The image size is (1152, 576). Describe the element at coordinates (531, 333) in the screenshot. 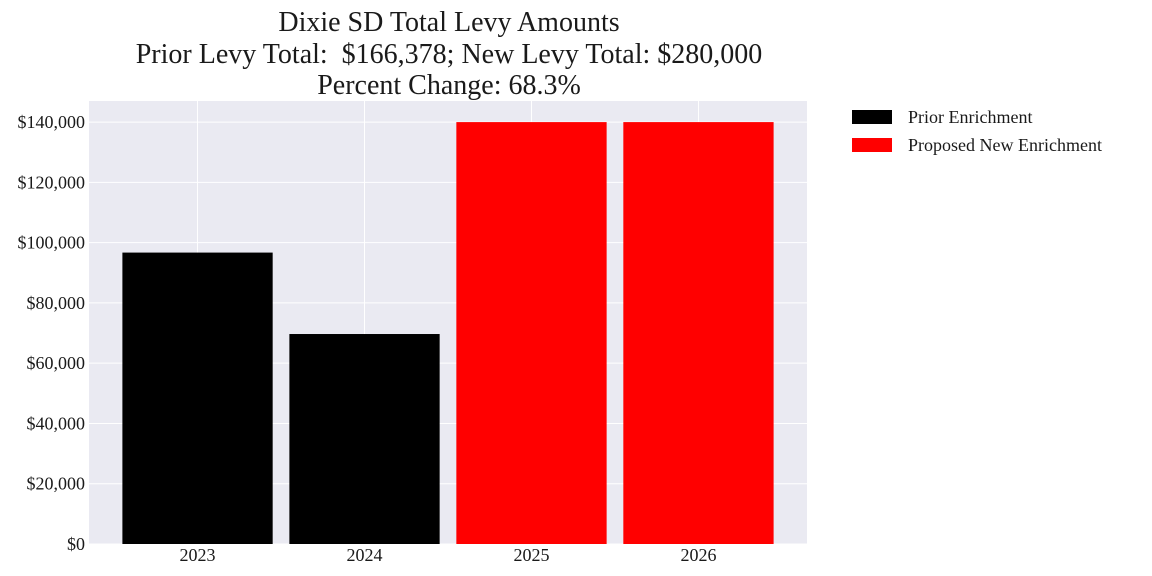

I see `bar-2025` at that location.